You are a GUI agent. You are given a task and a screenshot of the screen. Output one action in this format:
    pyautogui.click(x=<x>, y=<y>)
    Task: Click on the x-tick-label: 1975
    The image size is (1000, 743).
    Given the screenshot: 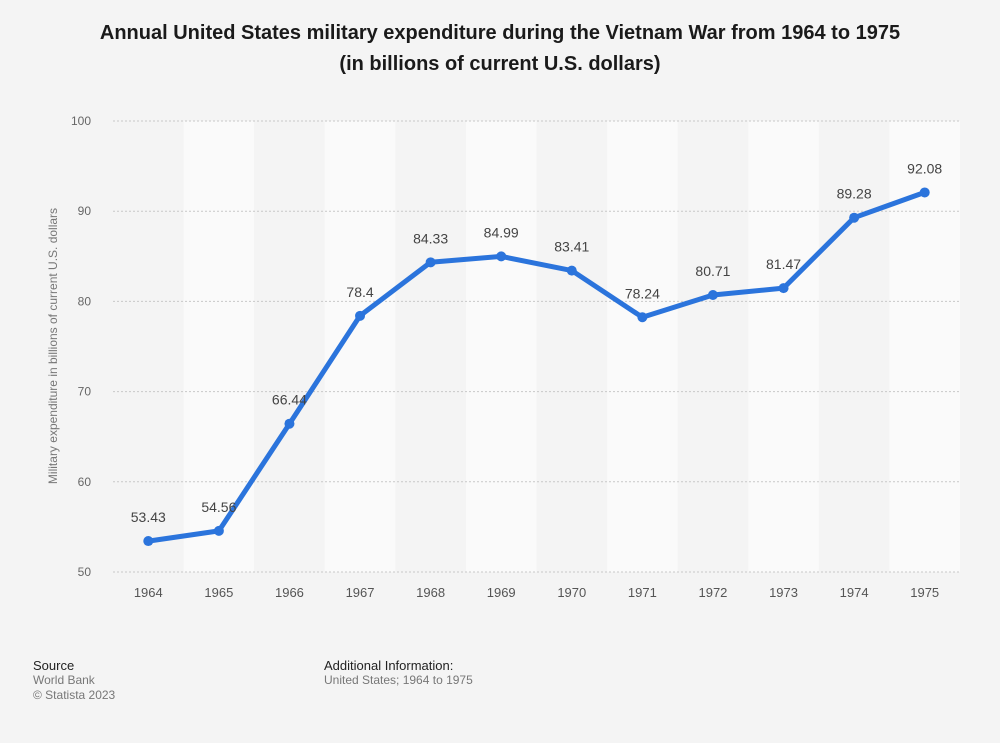 What is the action you would take?
    pyautogui.click(x=924, y=592)
    